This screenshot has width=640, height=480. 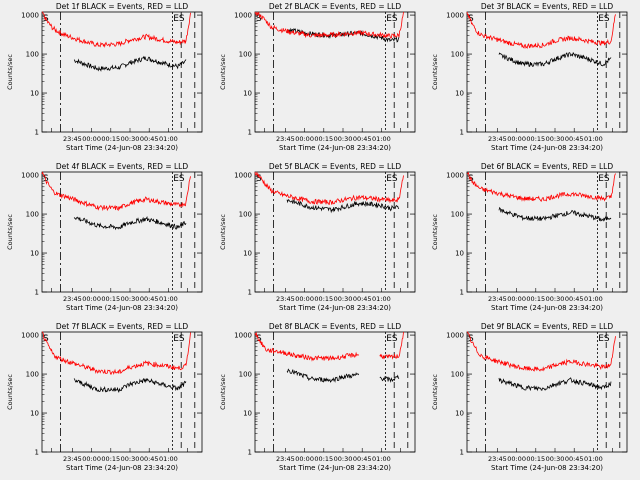 What do you see at coordinates (122, 166) in the screenshot?
I see `chart-title: Det 4f BLACK = Events, RED = LLD` at bounding box center [122, 166].